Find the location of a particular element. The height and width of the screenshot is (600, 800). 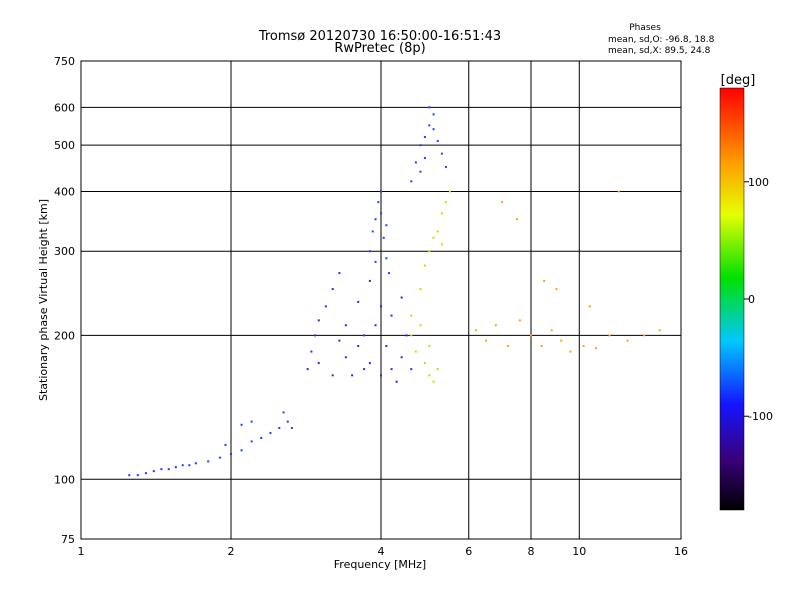

colorbar-tick-label: 100 is located at coordinates (758, 182).